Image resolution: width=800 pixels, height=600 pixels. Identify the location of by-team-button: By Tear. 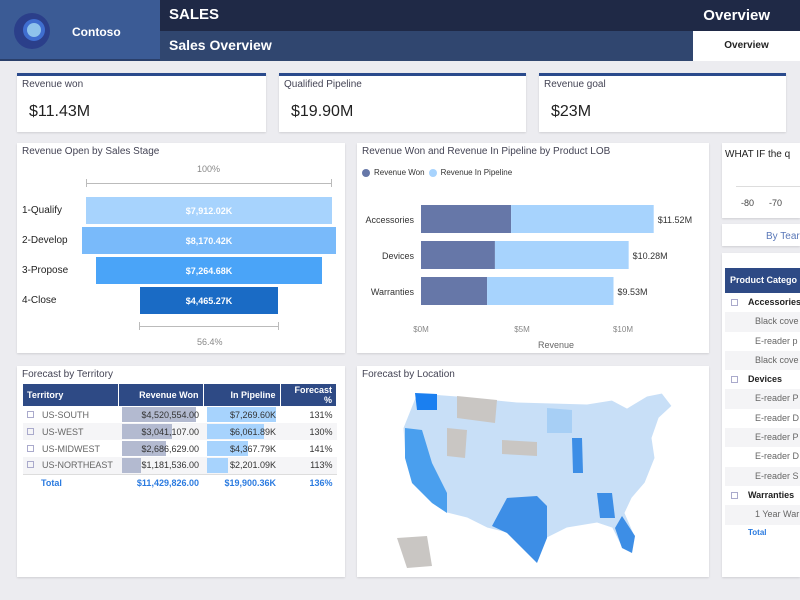
(761, 235).